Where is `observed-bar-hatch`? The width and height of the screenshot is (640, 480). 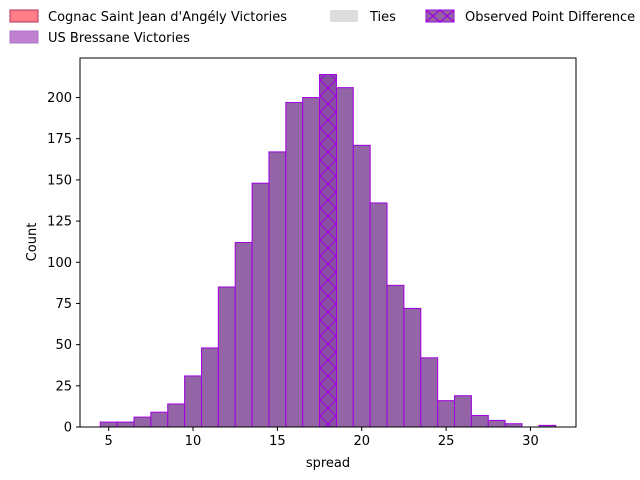 observed-bar-hatch is located at coordinates (328, 251).